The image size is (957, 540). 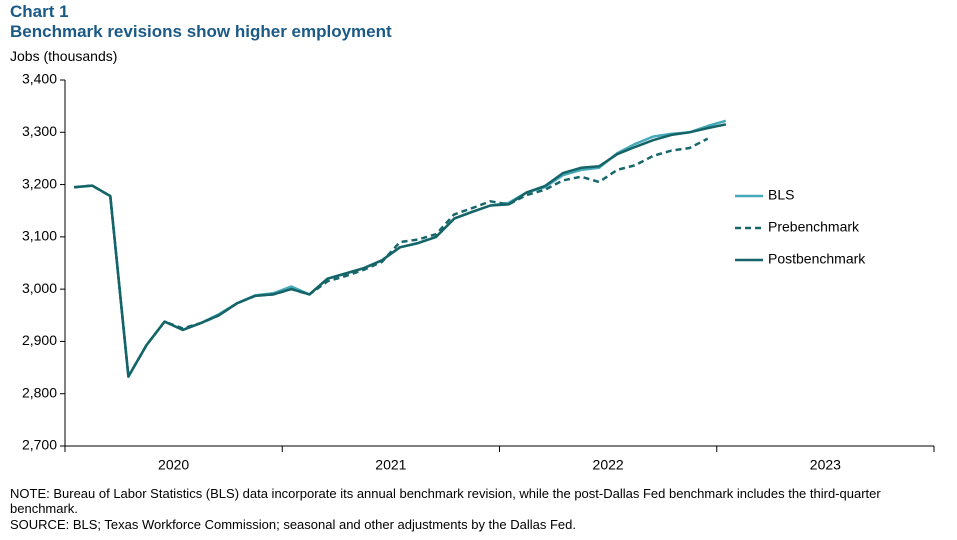 What do you see at coordinates (814, 227) in the screenshot?
I see `legend-label: Prebenchmark` at bounding box center [814, 227].